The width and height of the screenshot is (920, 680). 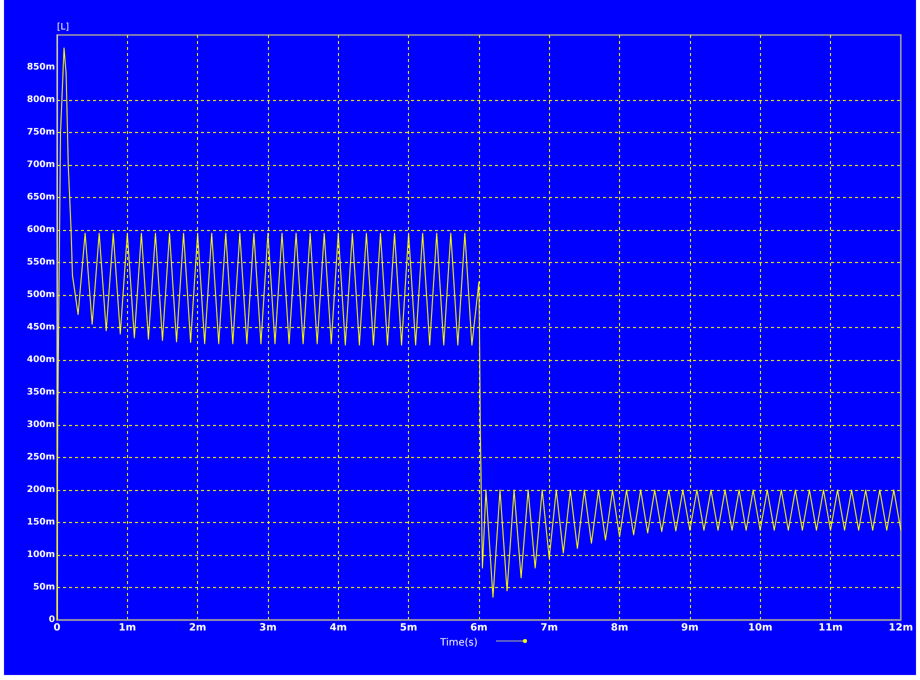 I want to click on y-axis-title: [L], so click(x=63, y=27).